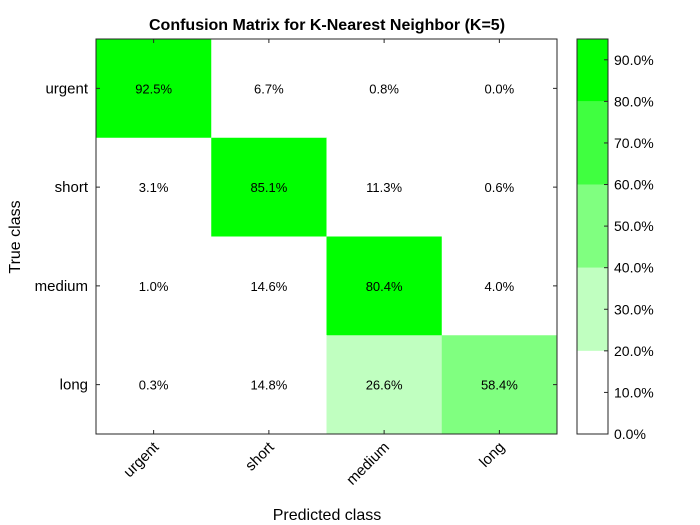 This screenshot has height=525, width=700. What do you see at coordinates (634, 268) in the screenshot?
I see `colorbar-tick-label: 40.0%` at bounding box center [634, 268].